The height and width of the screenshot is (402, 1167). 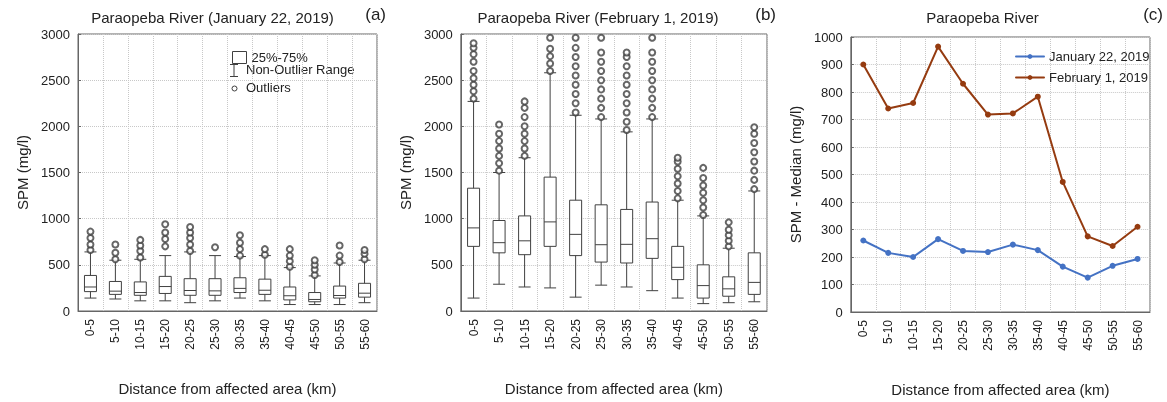 I want to click on y-tick-label: 800, so click(x=832, y=92).